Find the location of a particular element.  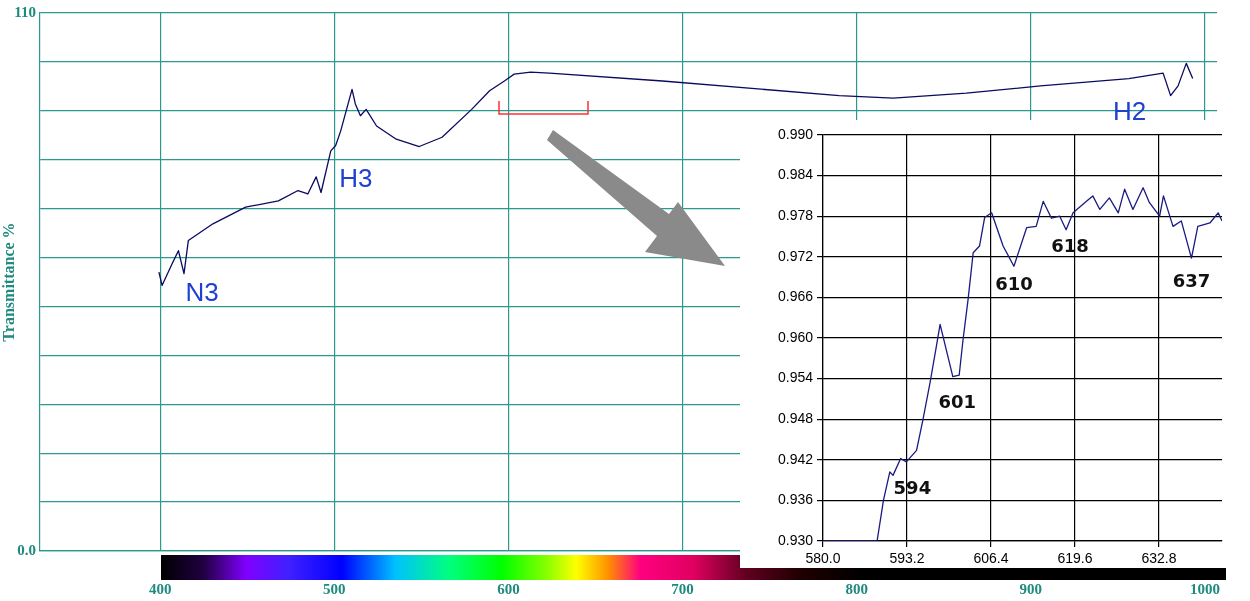

y-tick-label: 0.930 is located at coordinates (795, 539).